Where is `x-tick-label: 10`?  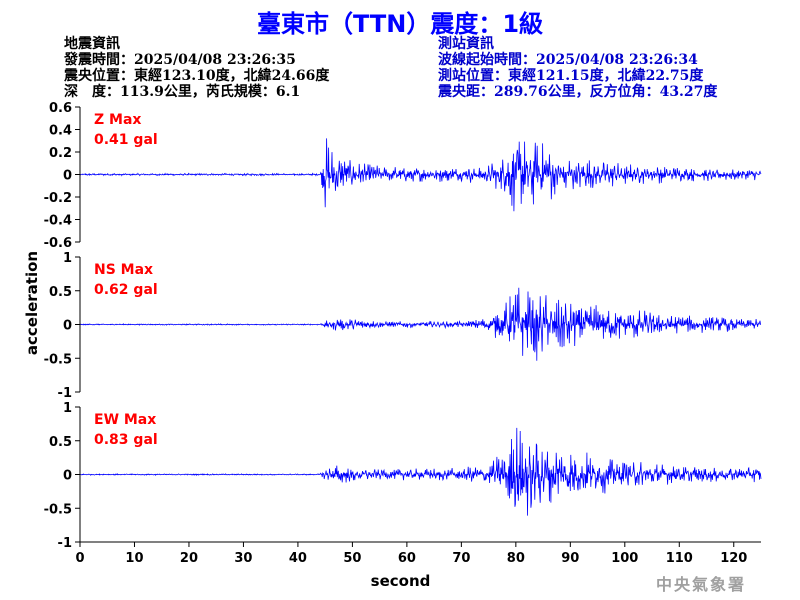
x-tick-label: 10 is located at coordinates (134, 558).